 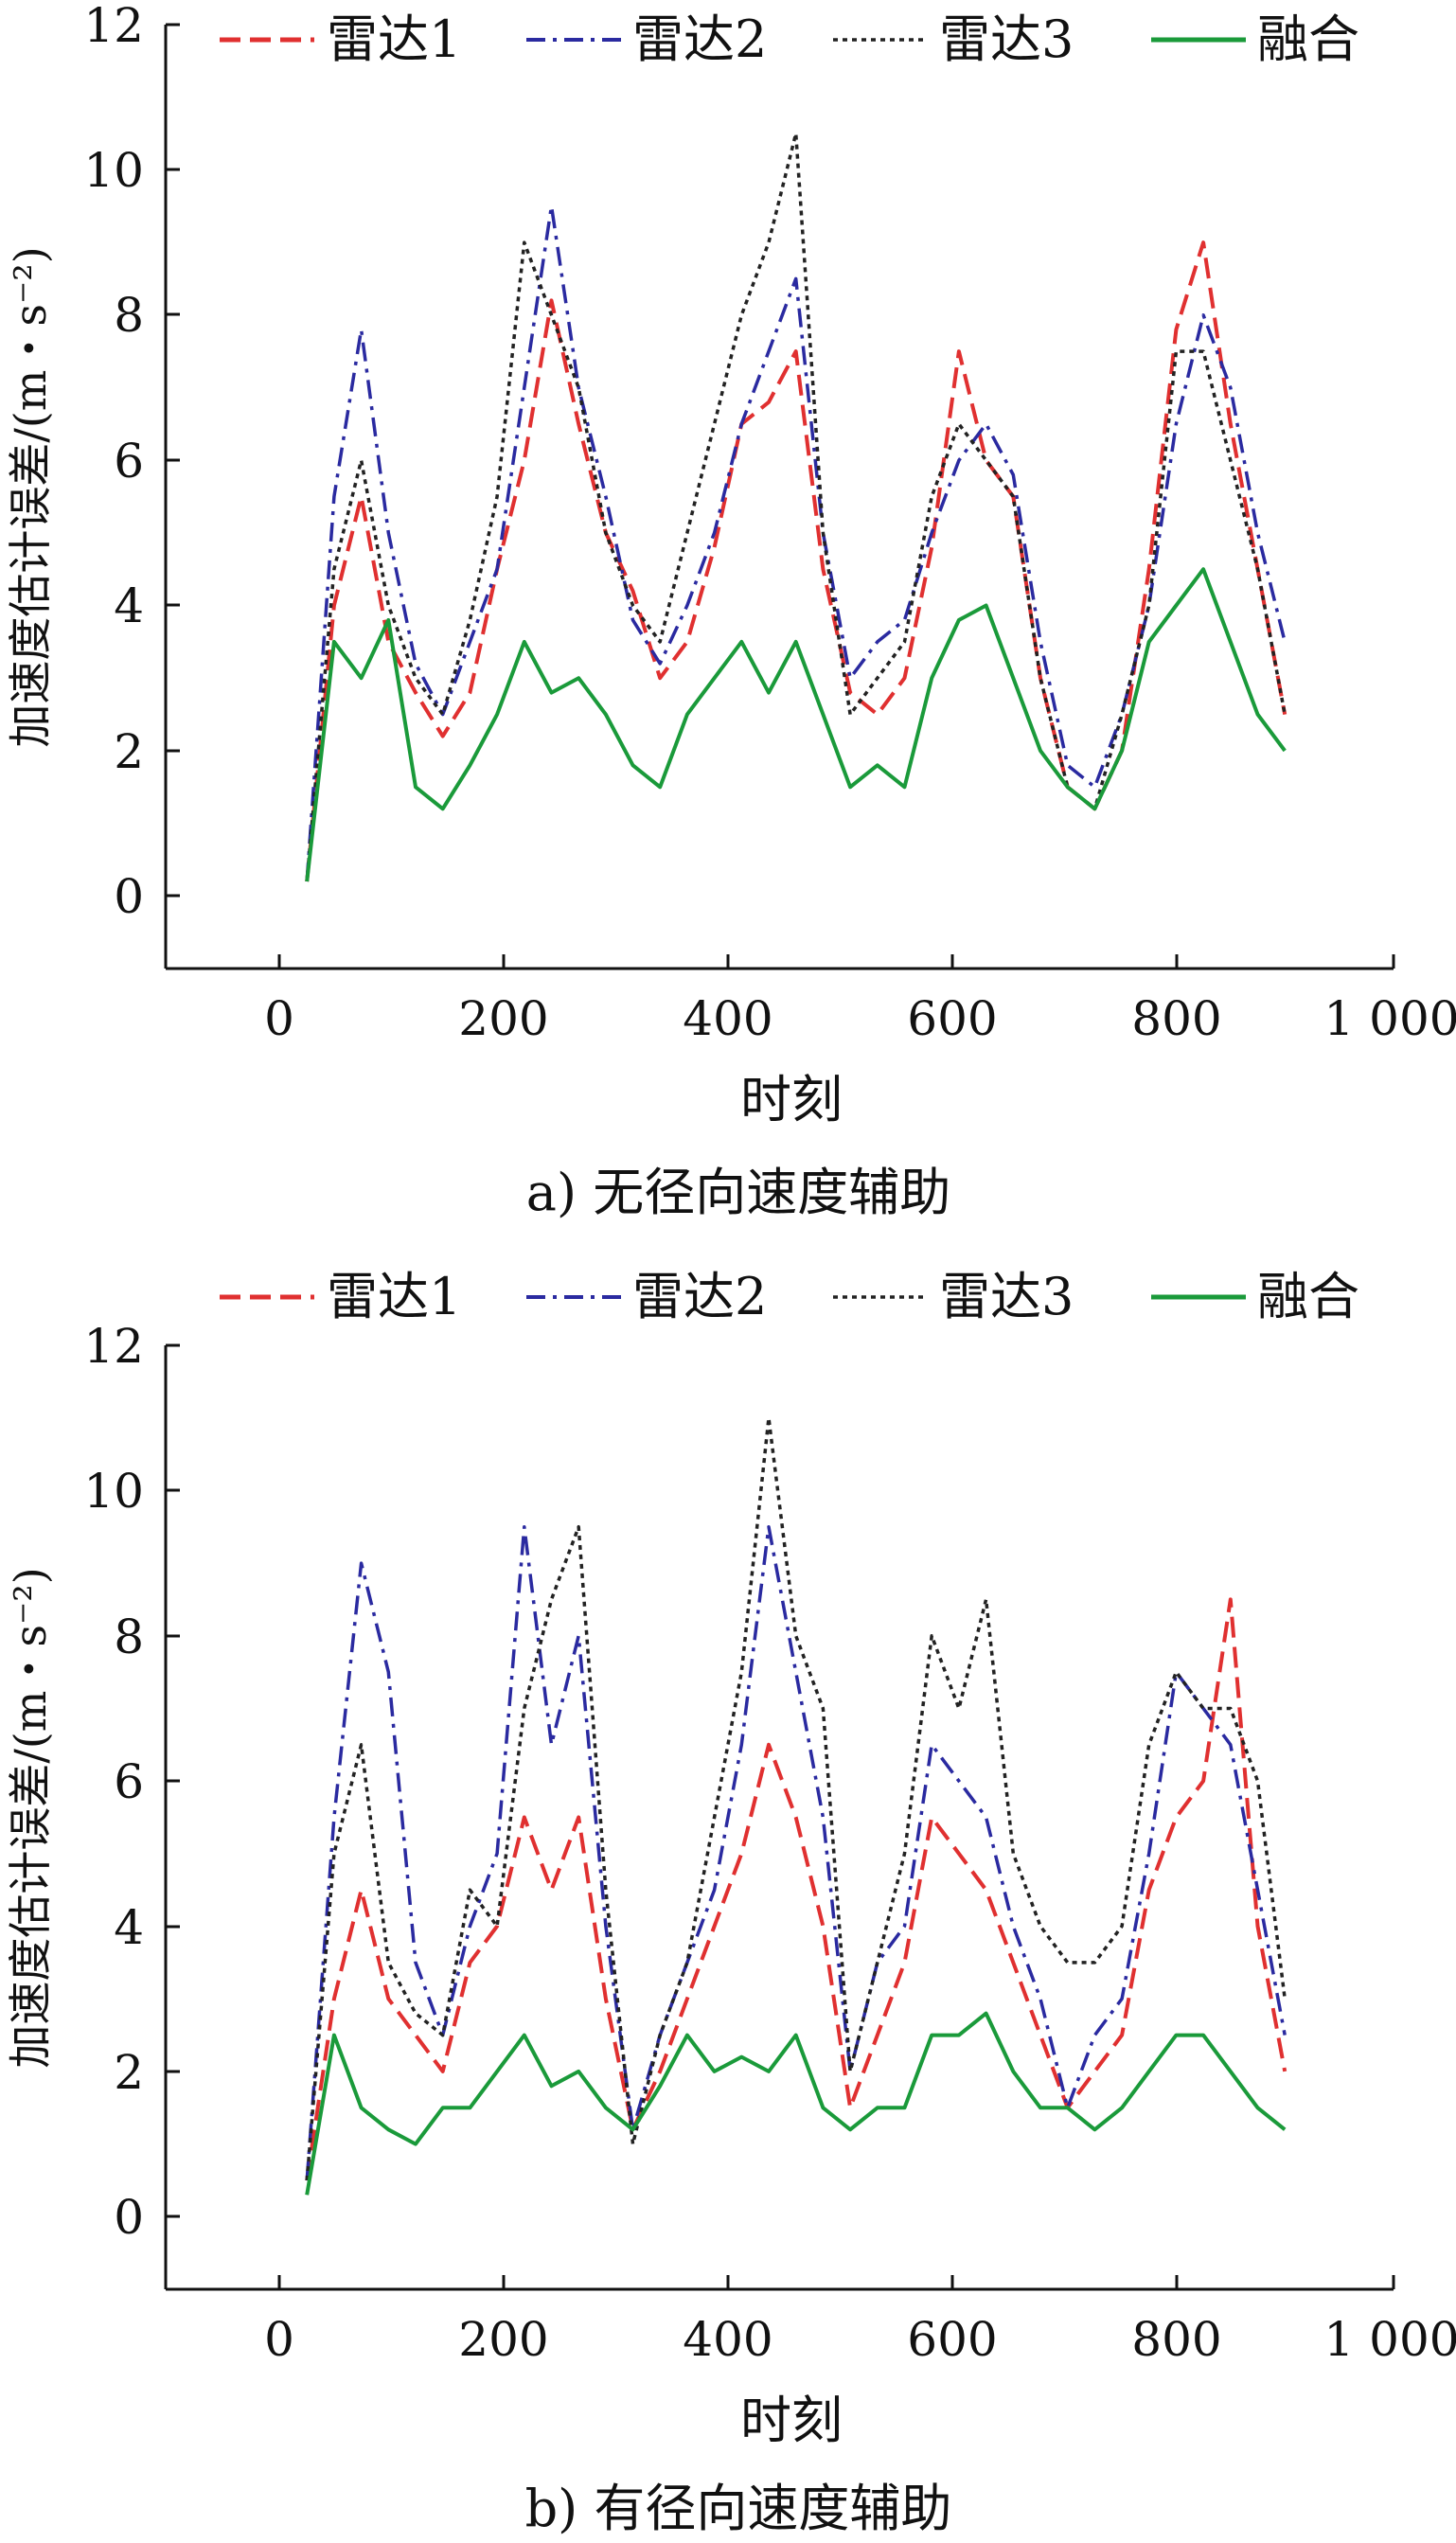 What do you see at coordinates (394, 39) in the screenshot?
I see `panel-a-legend-label-0: 雷达1` at bounding box center [394, 39].